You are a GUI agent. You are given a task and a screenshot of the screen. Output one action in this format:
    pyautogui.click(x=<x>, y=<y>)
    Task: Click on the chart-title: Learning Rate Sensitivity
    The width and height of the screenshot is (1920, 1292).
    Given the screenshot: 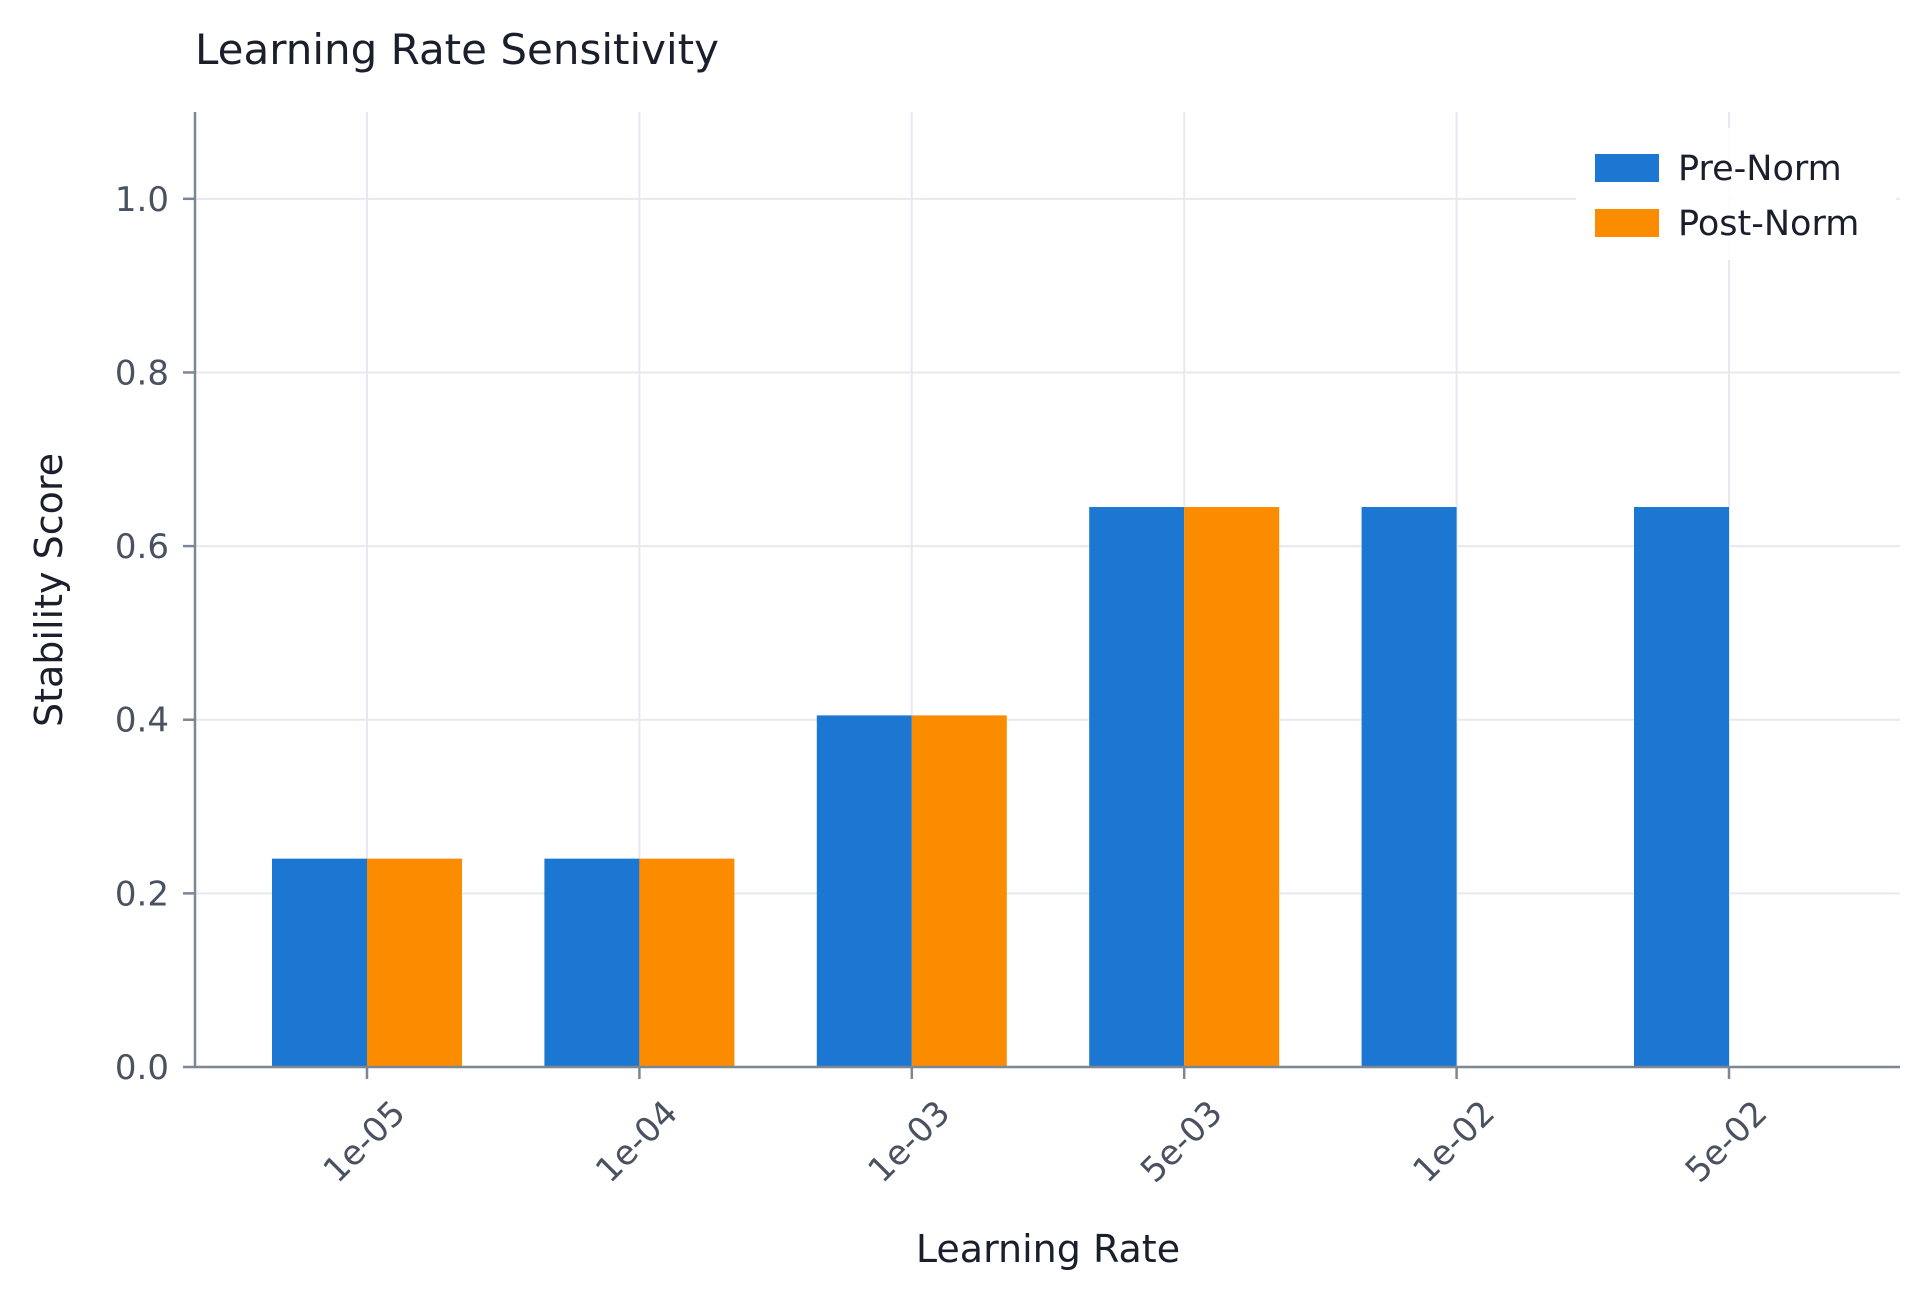 What is the action you would take?
    pyautogui.click(x=457, y=49)
    